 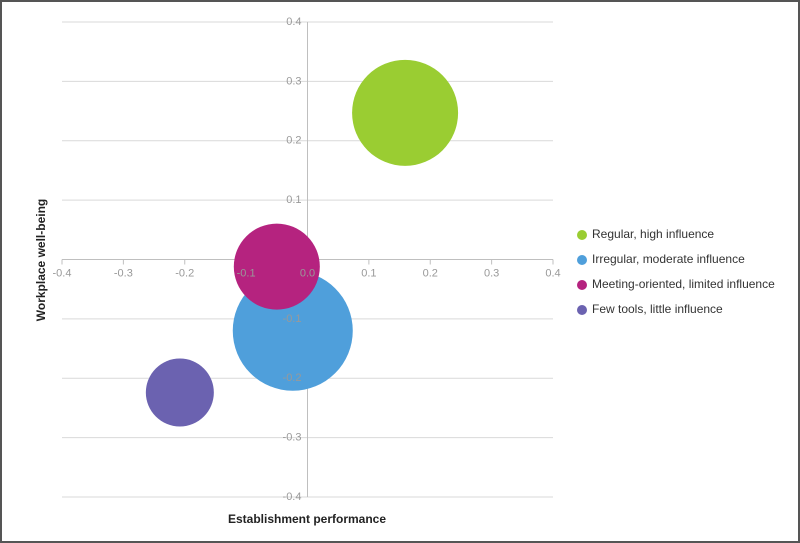 What do you see at coordinates (292, 378) in the screenshot?
I see `y-tick-label: -0.2` at bounding box center [292, 378].